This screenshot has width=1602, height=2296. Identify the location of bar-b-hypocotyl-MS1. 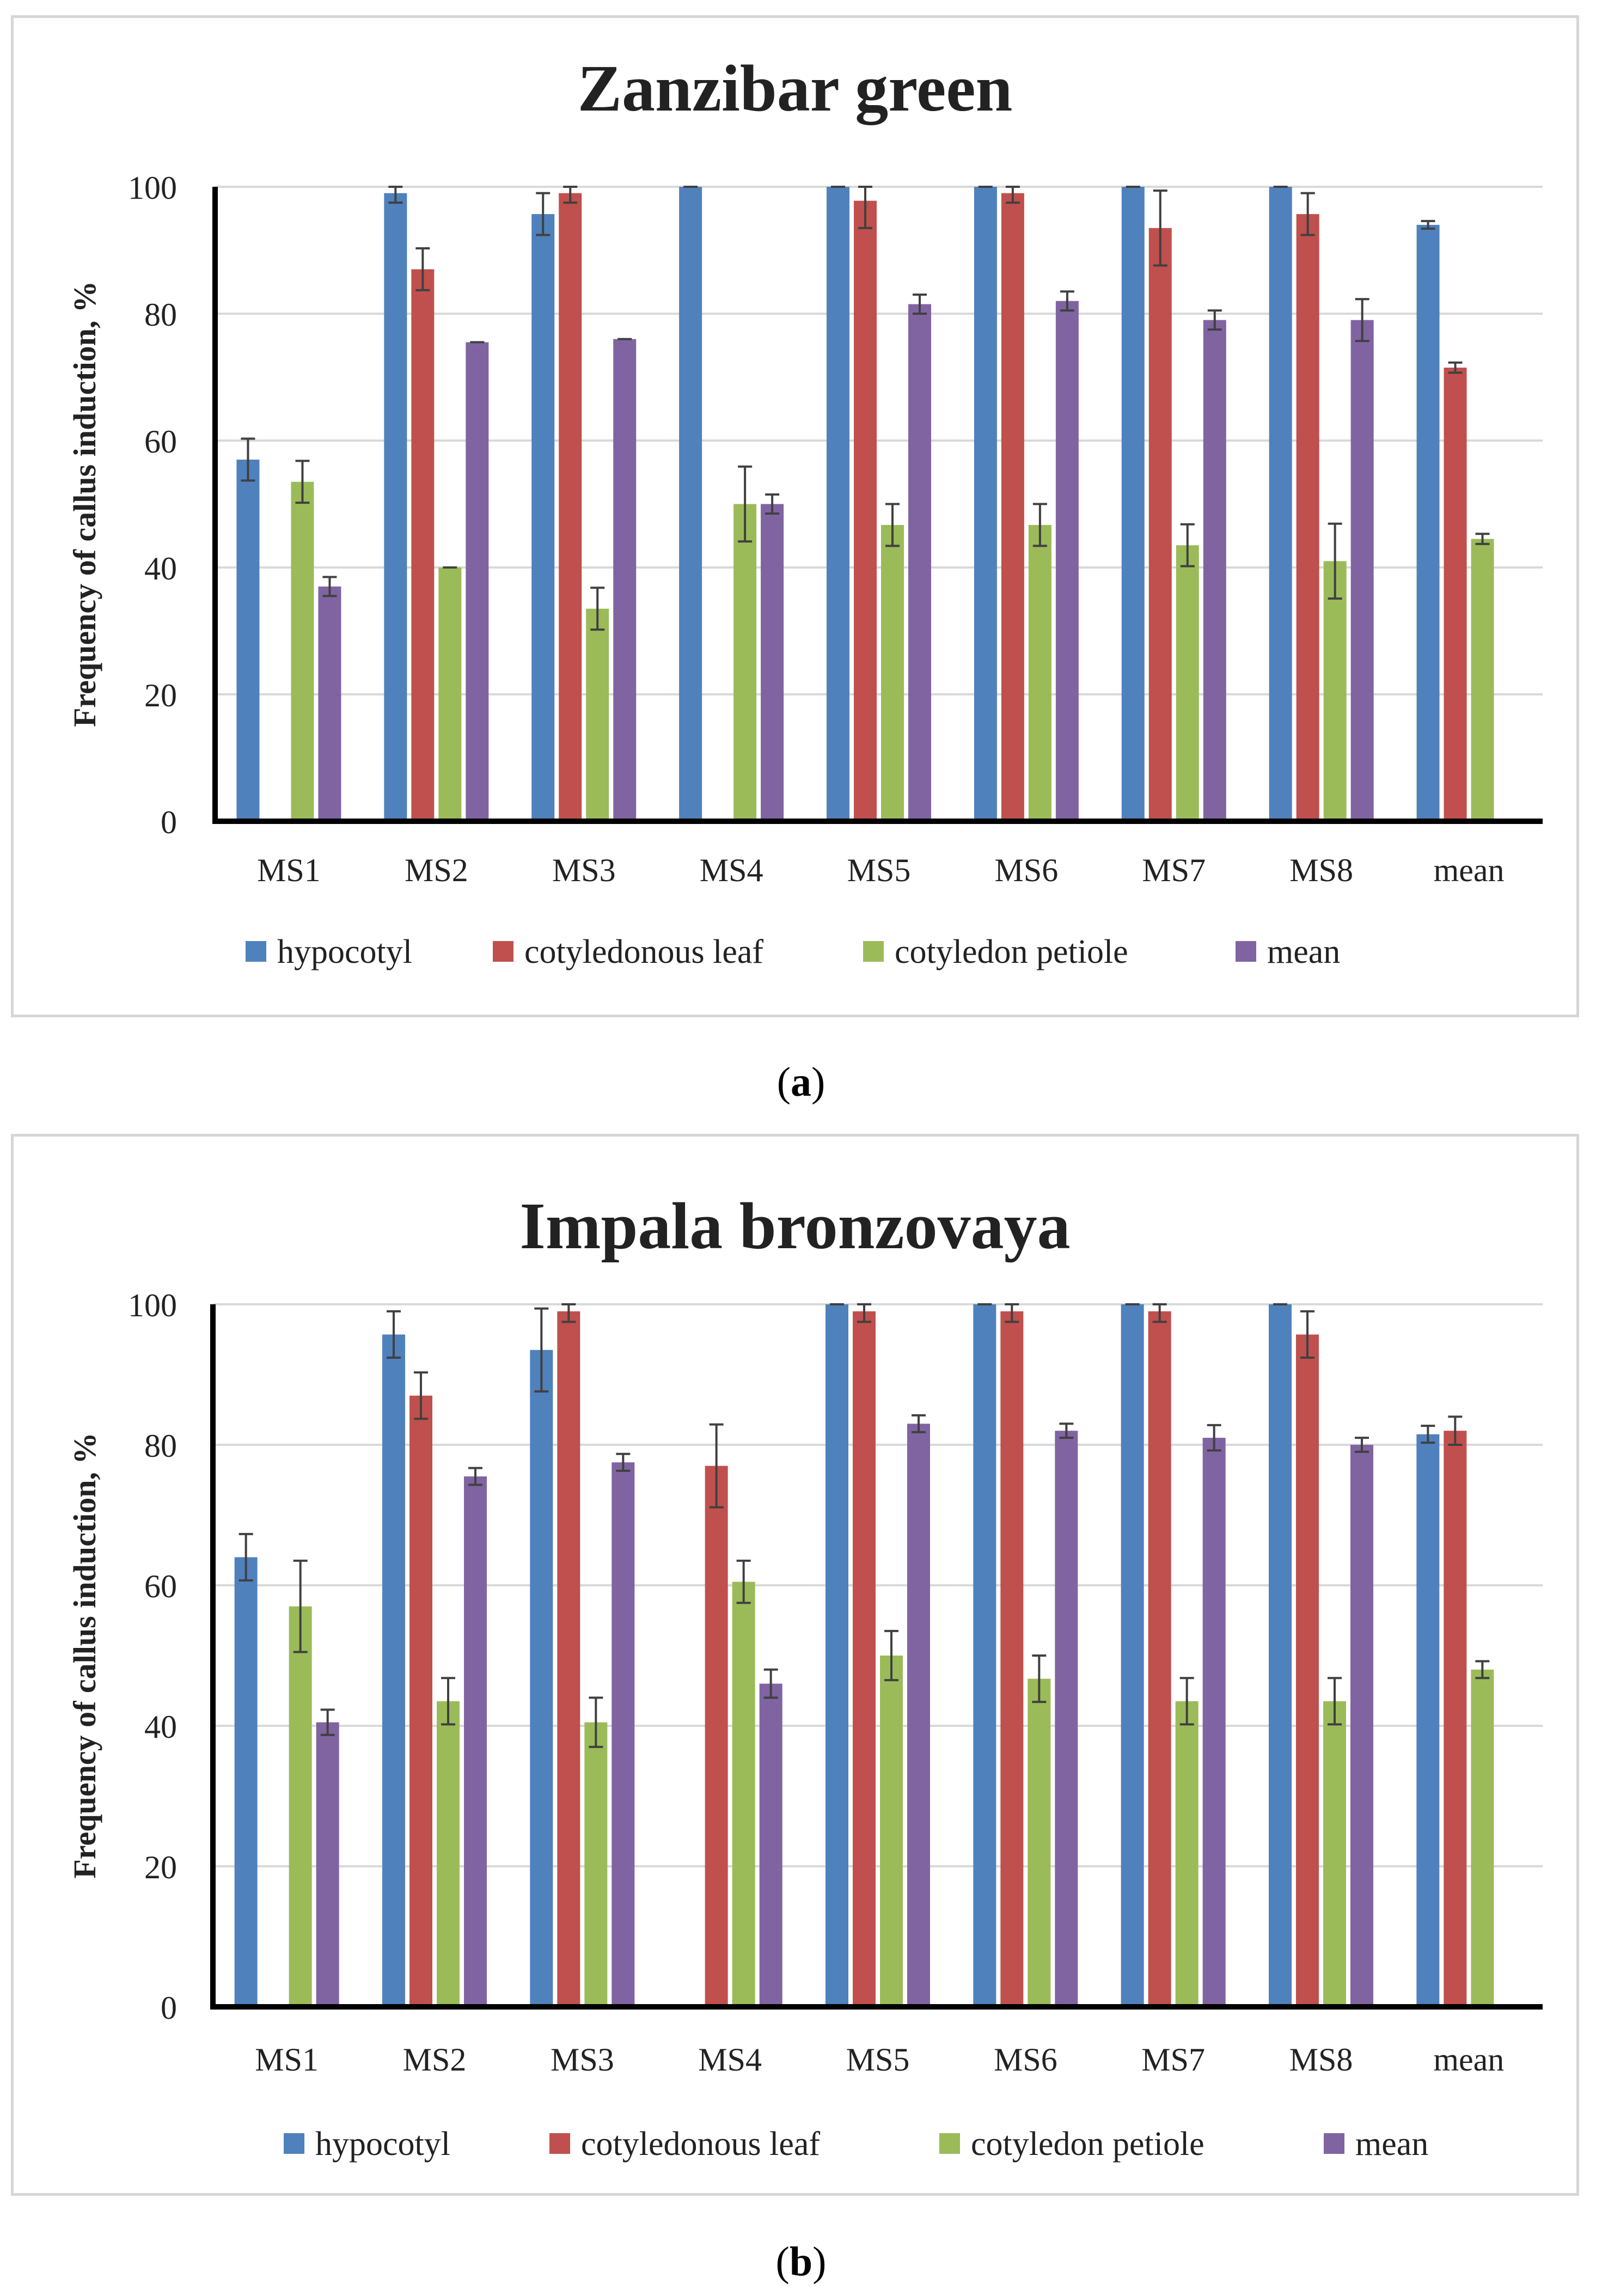
(246, 1782).